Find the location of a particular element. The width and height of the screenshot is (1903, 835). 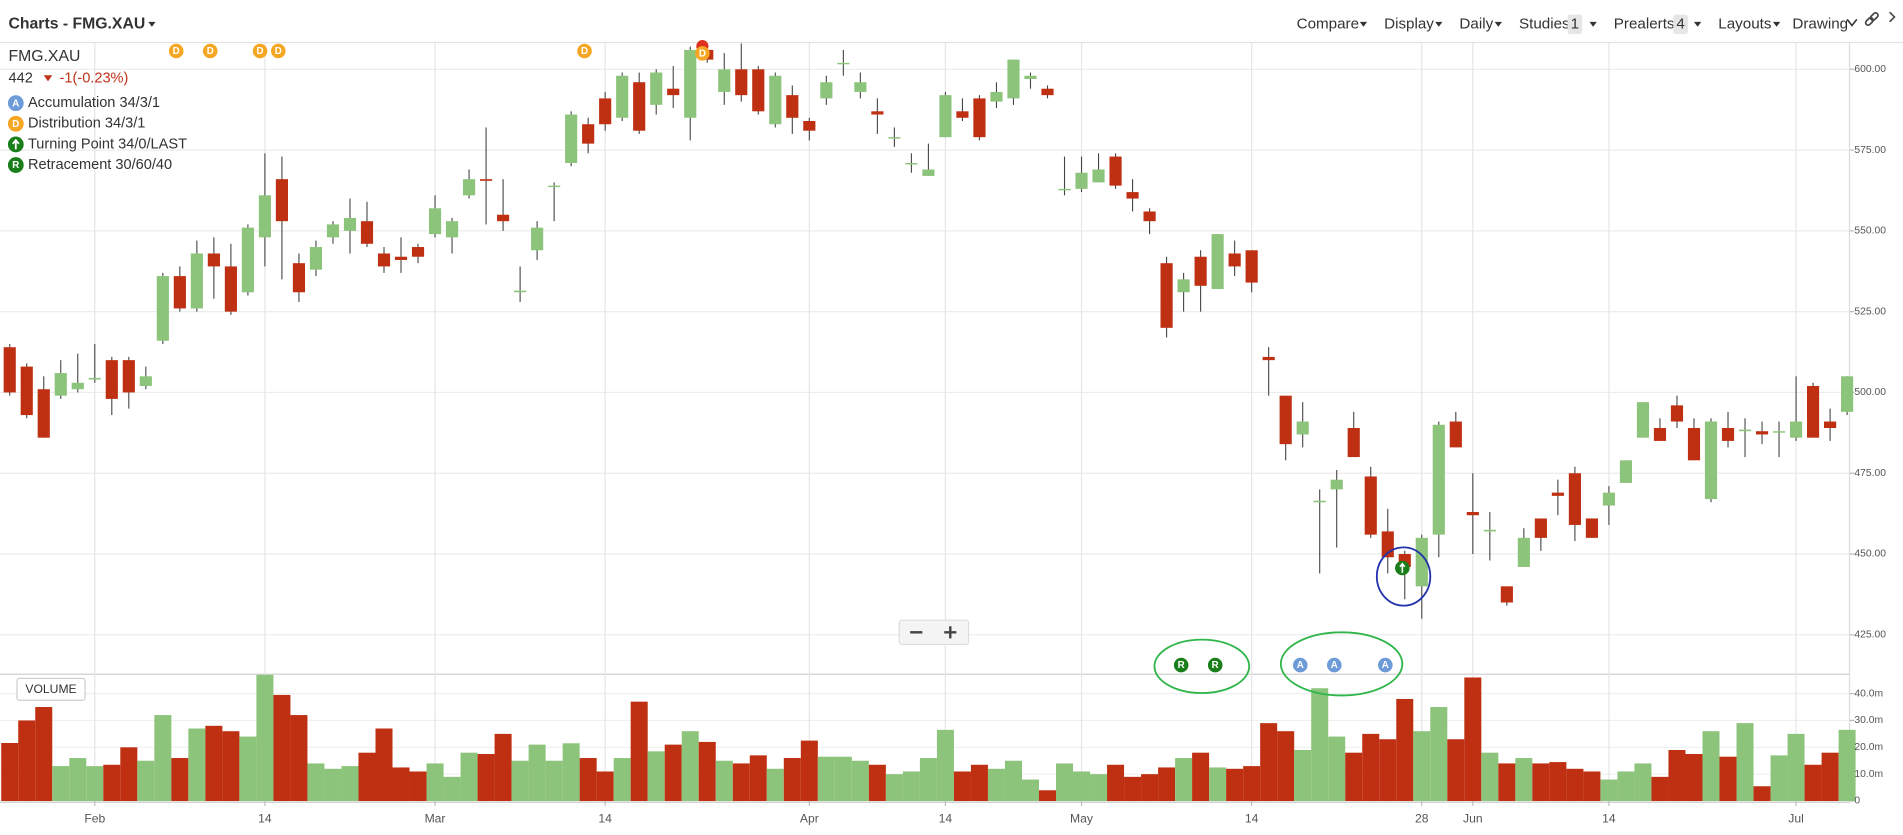

price-change: -1(-0.23%) is located at coordinates (94, 79).